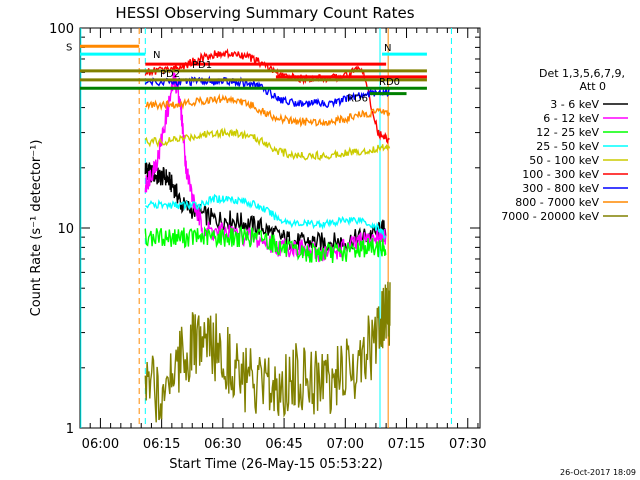  What do you see at coordinates (345, 444) in the screenshot?
I see `x-tick-label: 07:00` at bounding box center [345, 444].